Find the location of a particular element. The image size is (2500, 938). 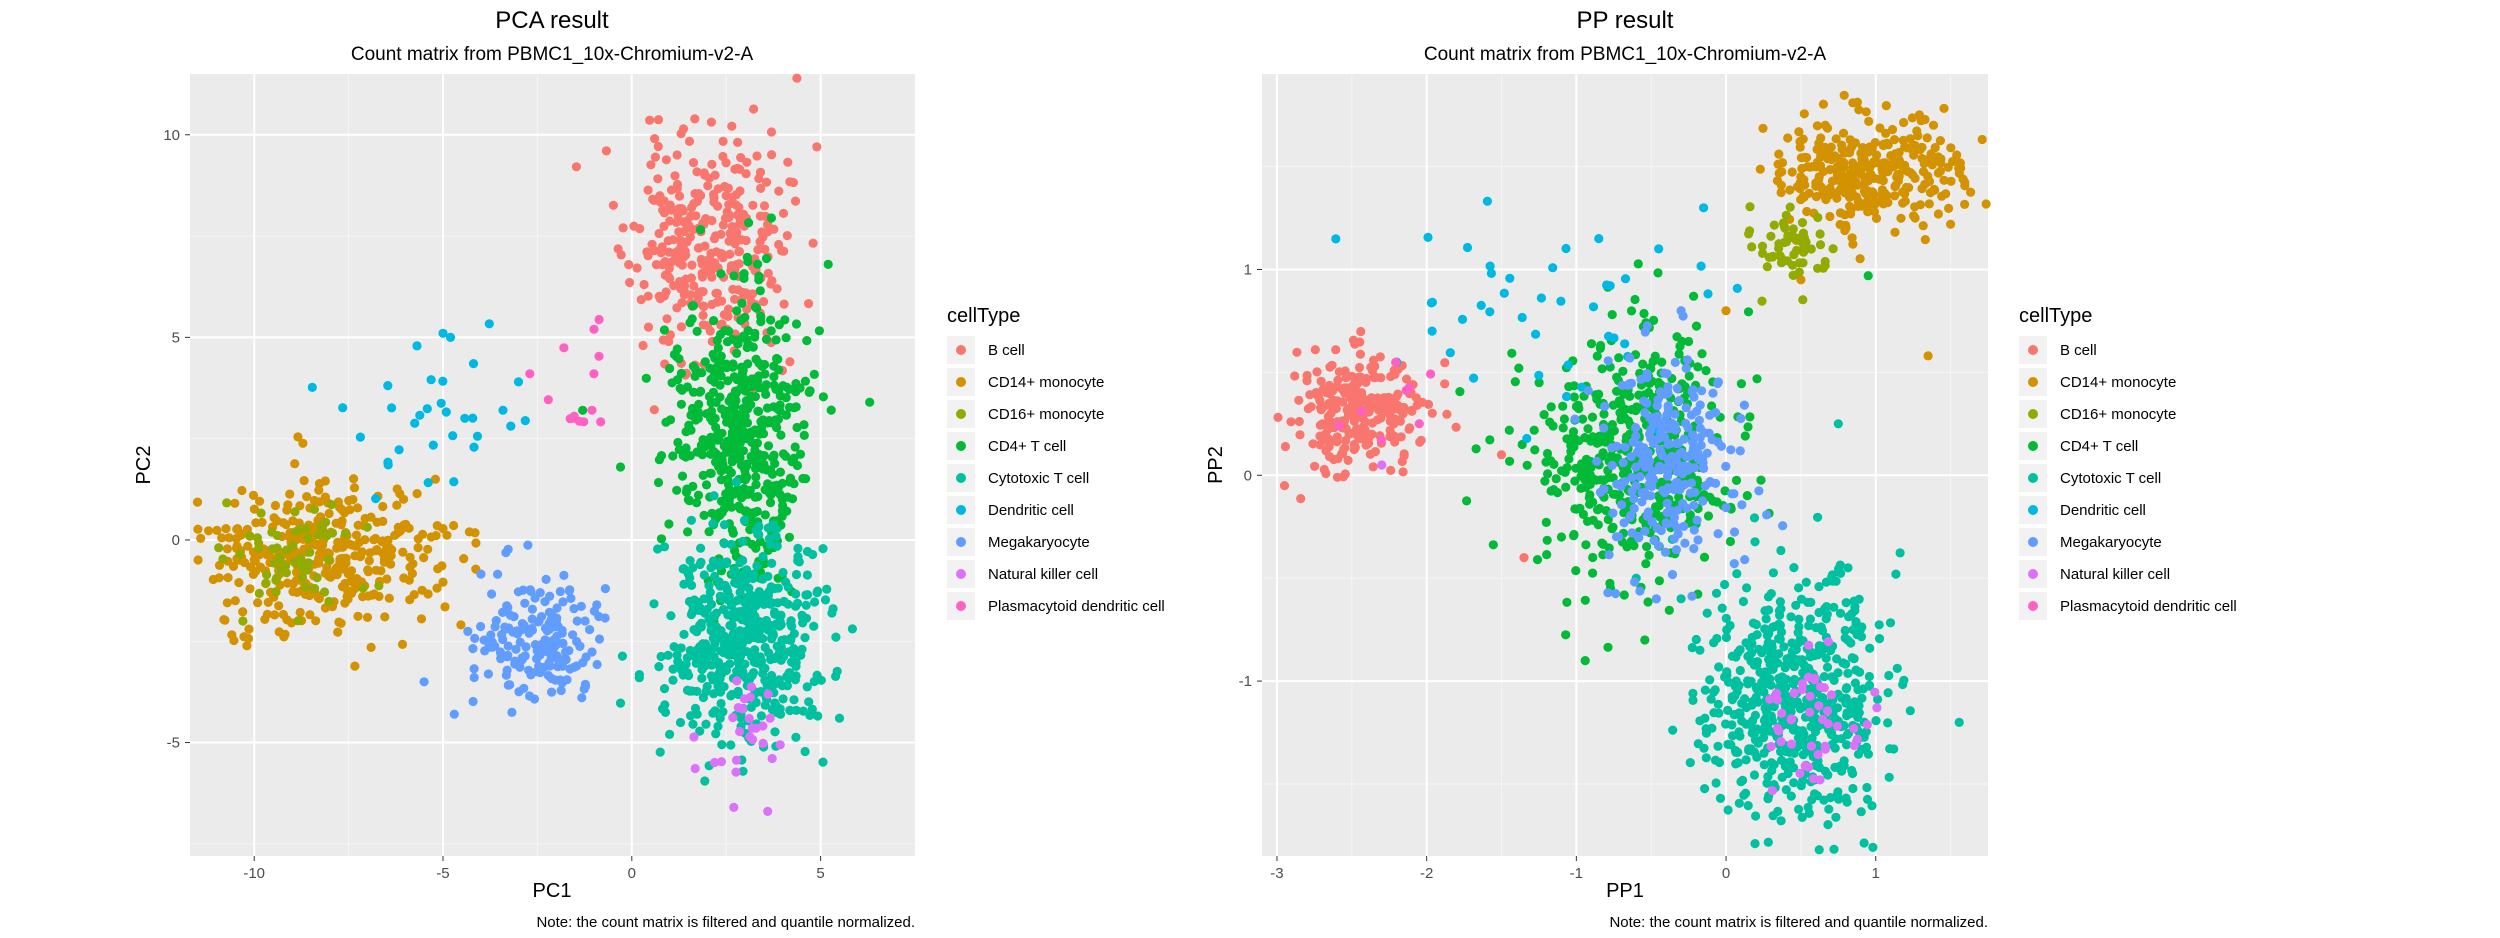

x-tick-label: -5 is located at coordinates (442, 873).